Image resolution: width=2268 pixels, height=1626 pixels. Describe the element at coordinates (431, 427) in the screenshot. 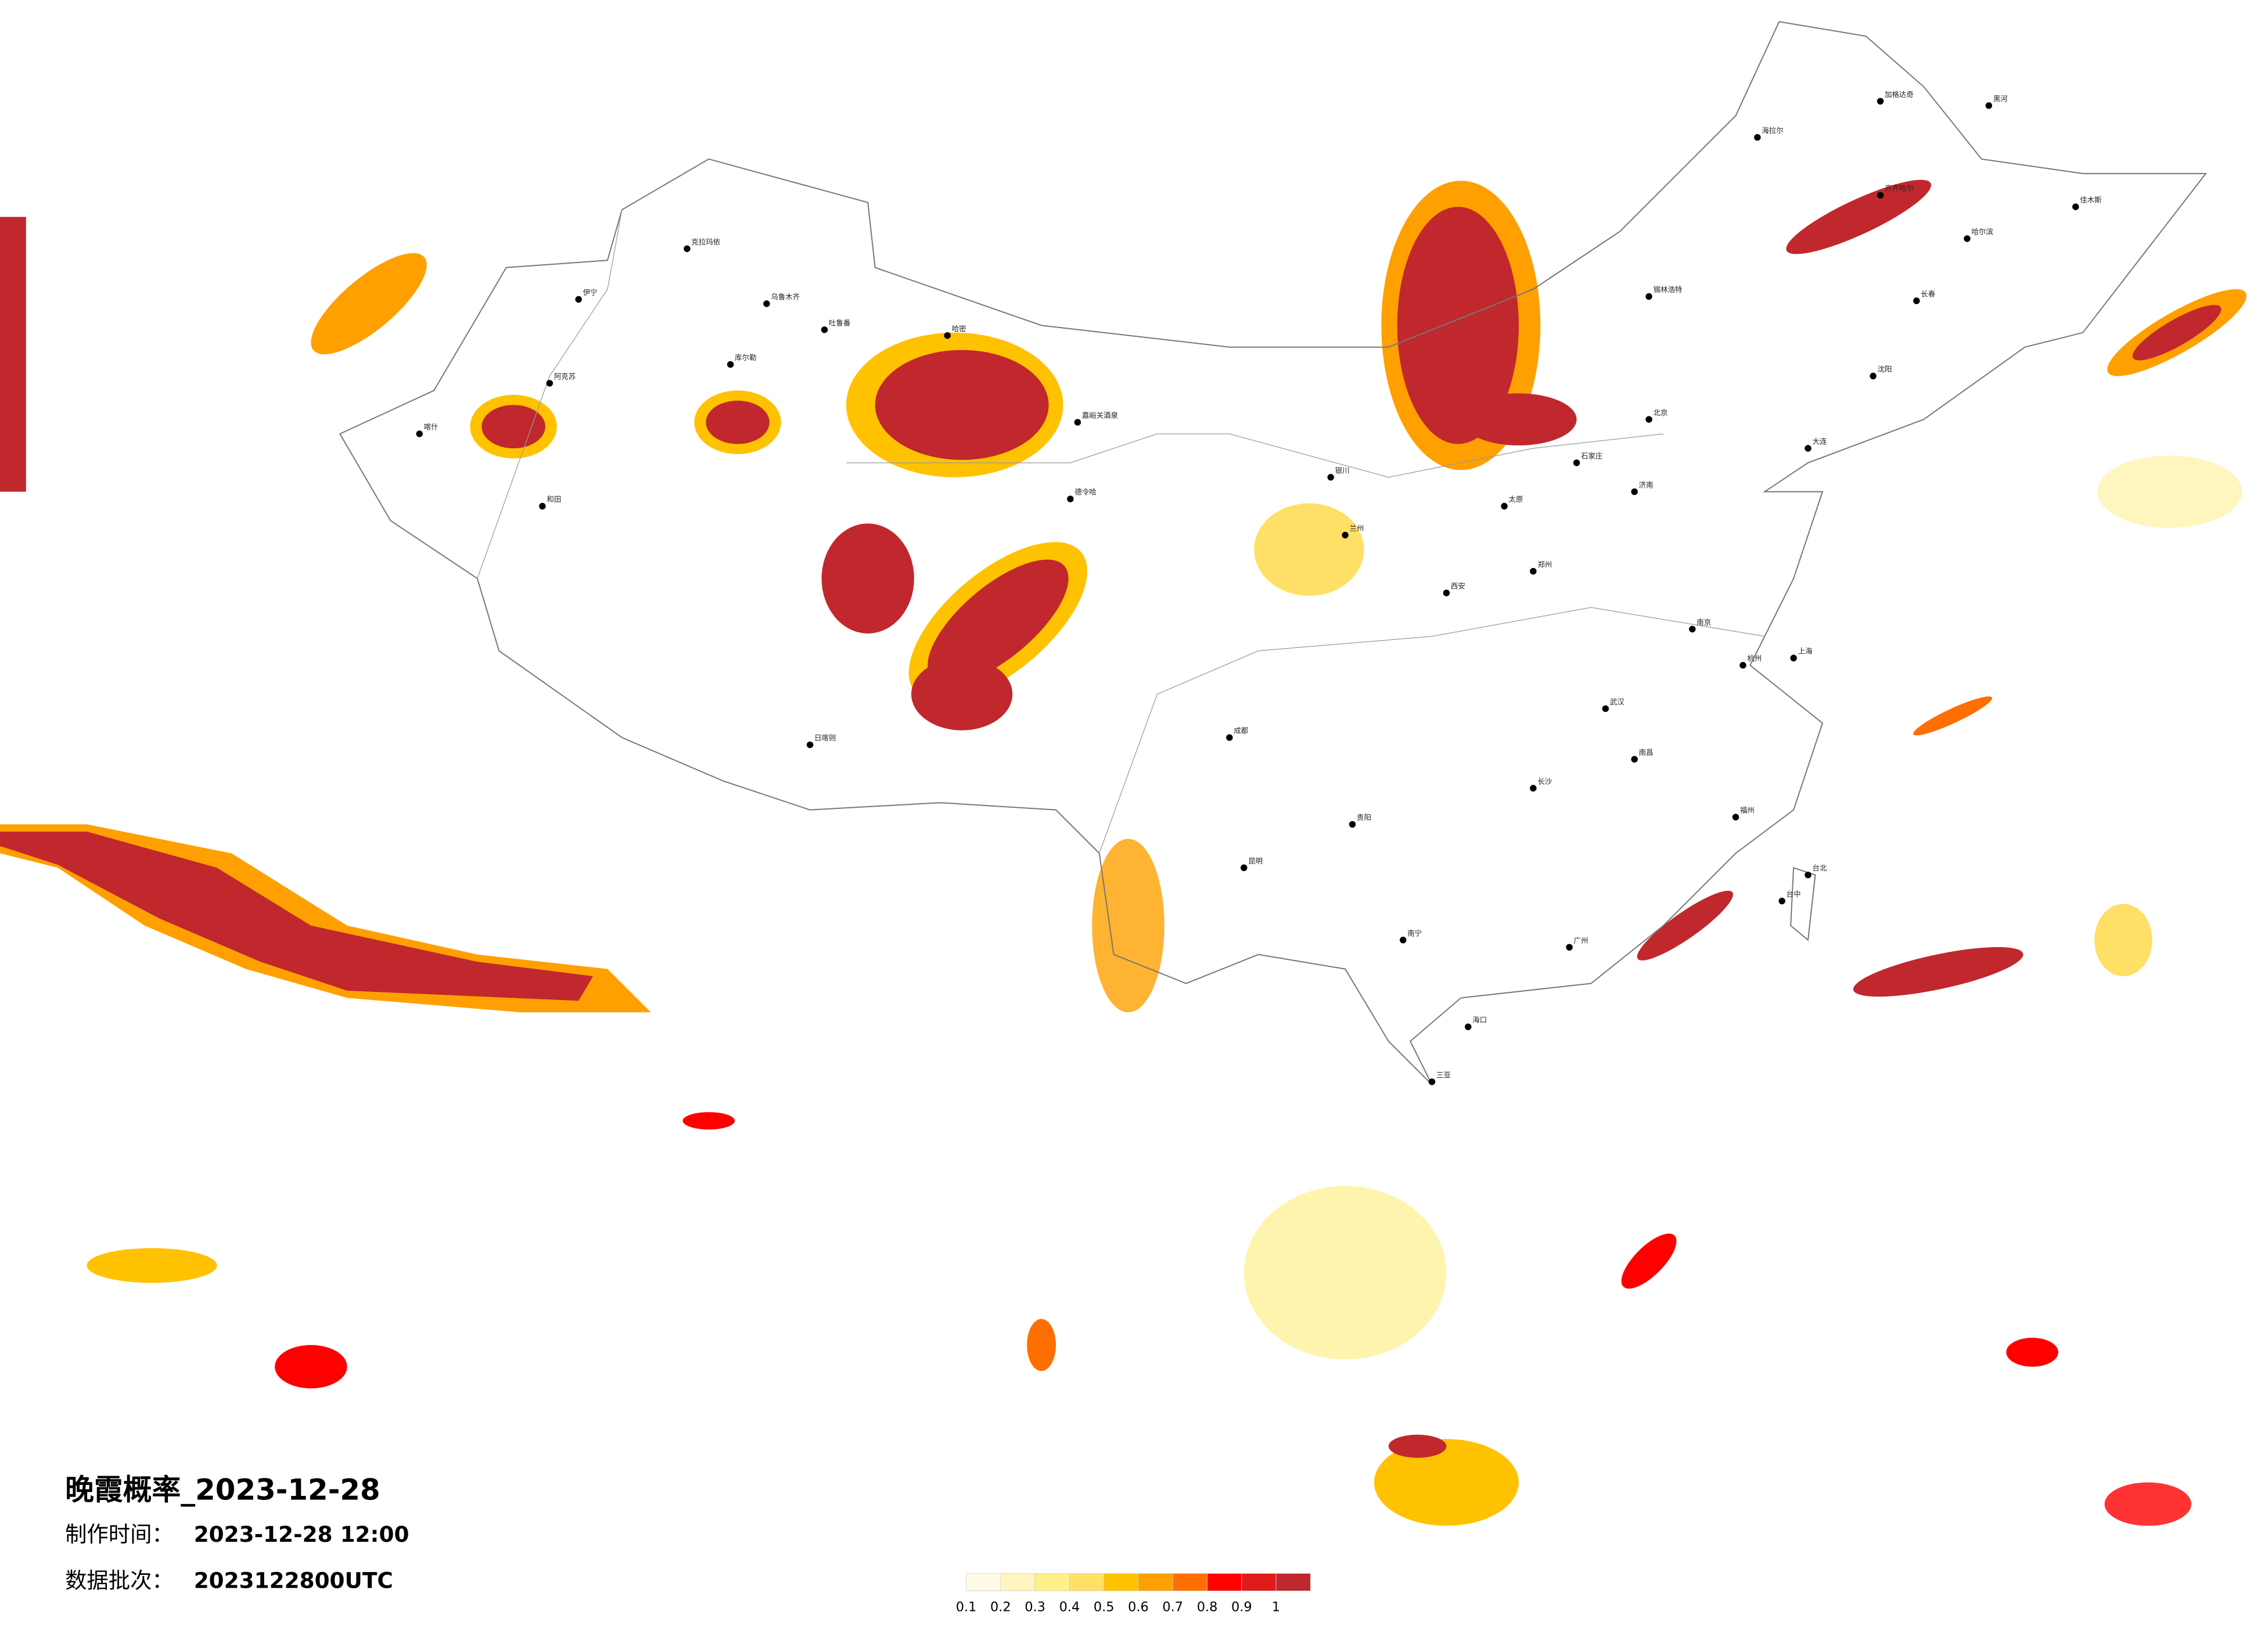

I see `city-label: 喀什` at that location.